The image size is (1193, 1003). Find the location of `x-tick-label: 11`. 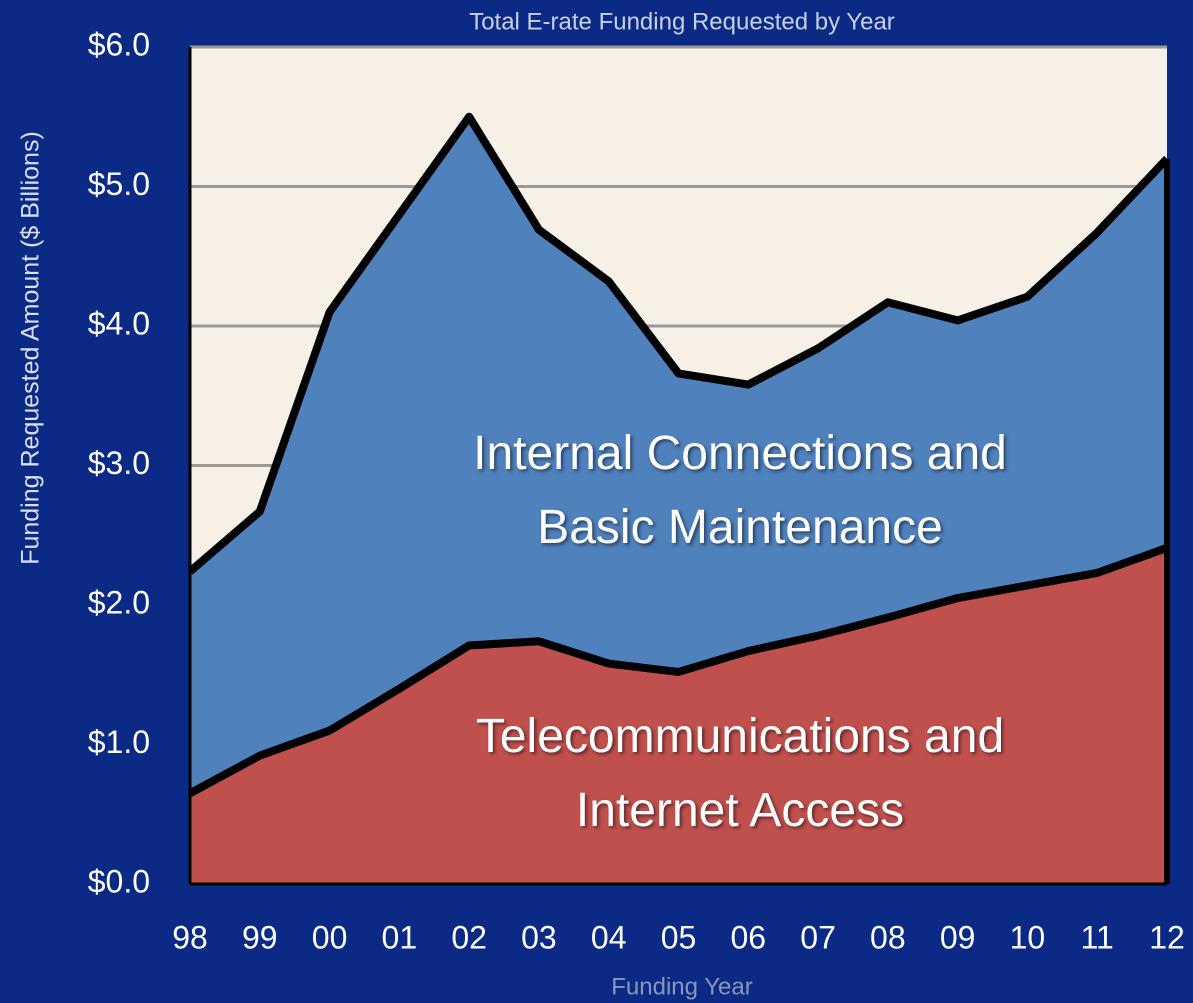

x-tick-label: 11 is located at coordinates (1097, 937).